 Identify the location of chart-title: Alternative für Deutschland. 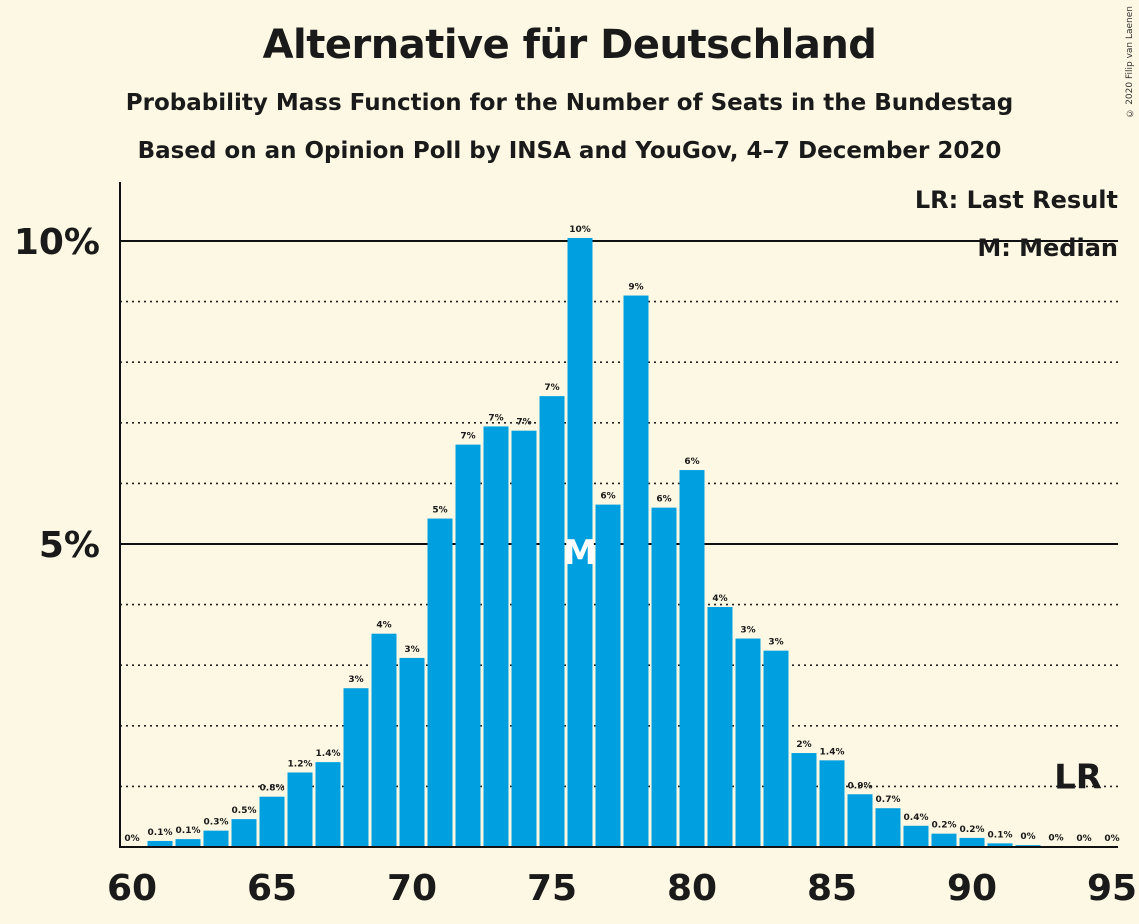
(569, 45).